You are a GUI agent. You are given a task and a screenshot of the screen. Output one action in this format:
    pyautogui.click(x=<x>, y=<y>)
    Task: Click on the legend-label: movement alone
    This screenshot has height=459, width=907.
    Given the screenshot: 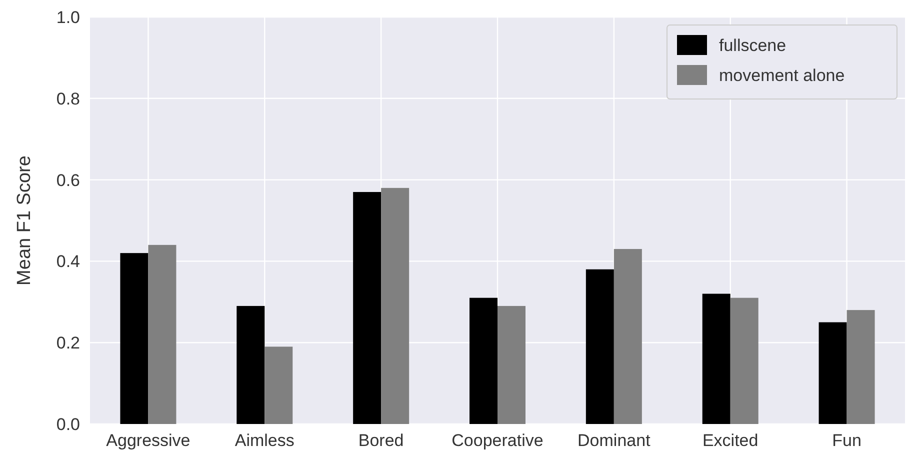 What is the action you would take?
    pyautogui.click(x=782, y=75)
    